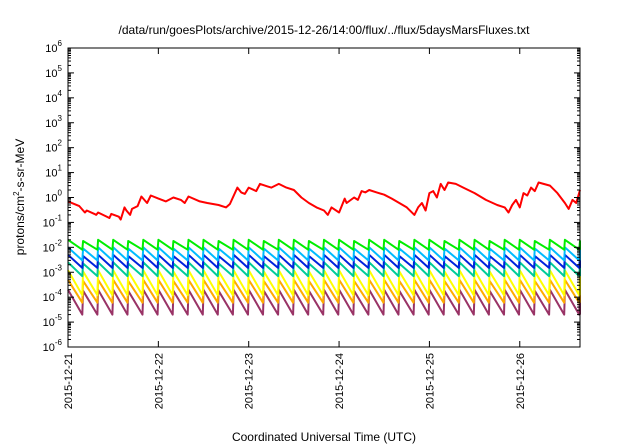  I want to click on y-tick-label: 10⁻⁵, so click(53, 321).